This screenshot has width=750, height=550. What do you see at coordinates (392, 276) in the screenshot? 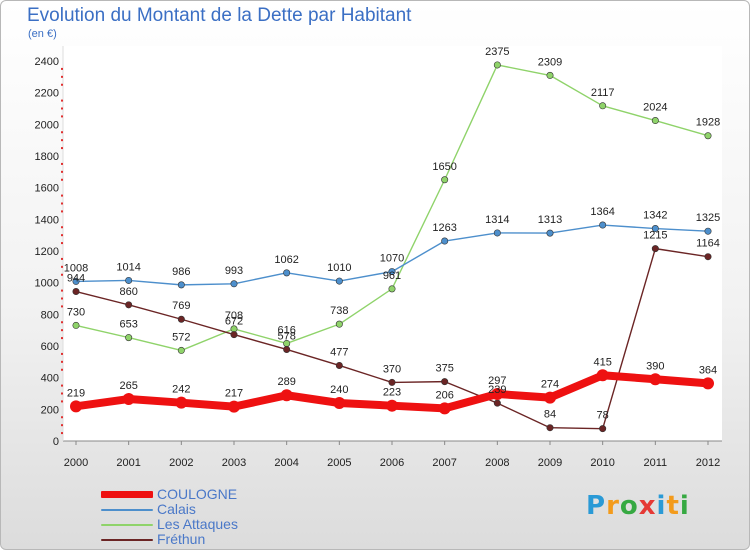
I see `data-label-les-attaques: 961` at bounding box center [392, 276].